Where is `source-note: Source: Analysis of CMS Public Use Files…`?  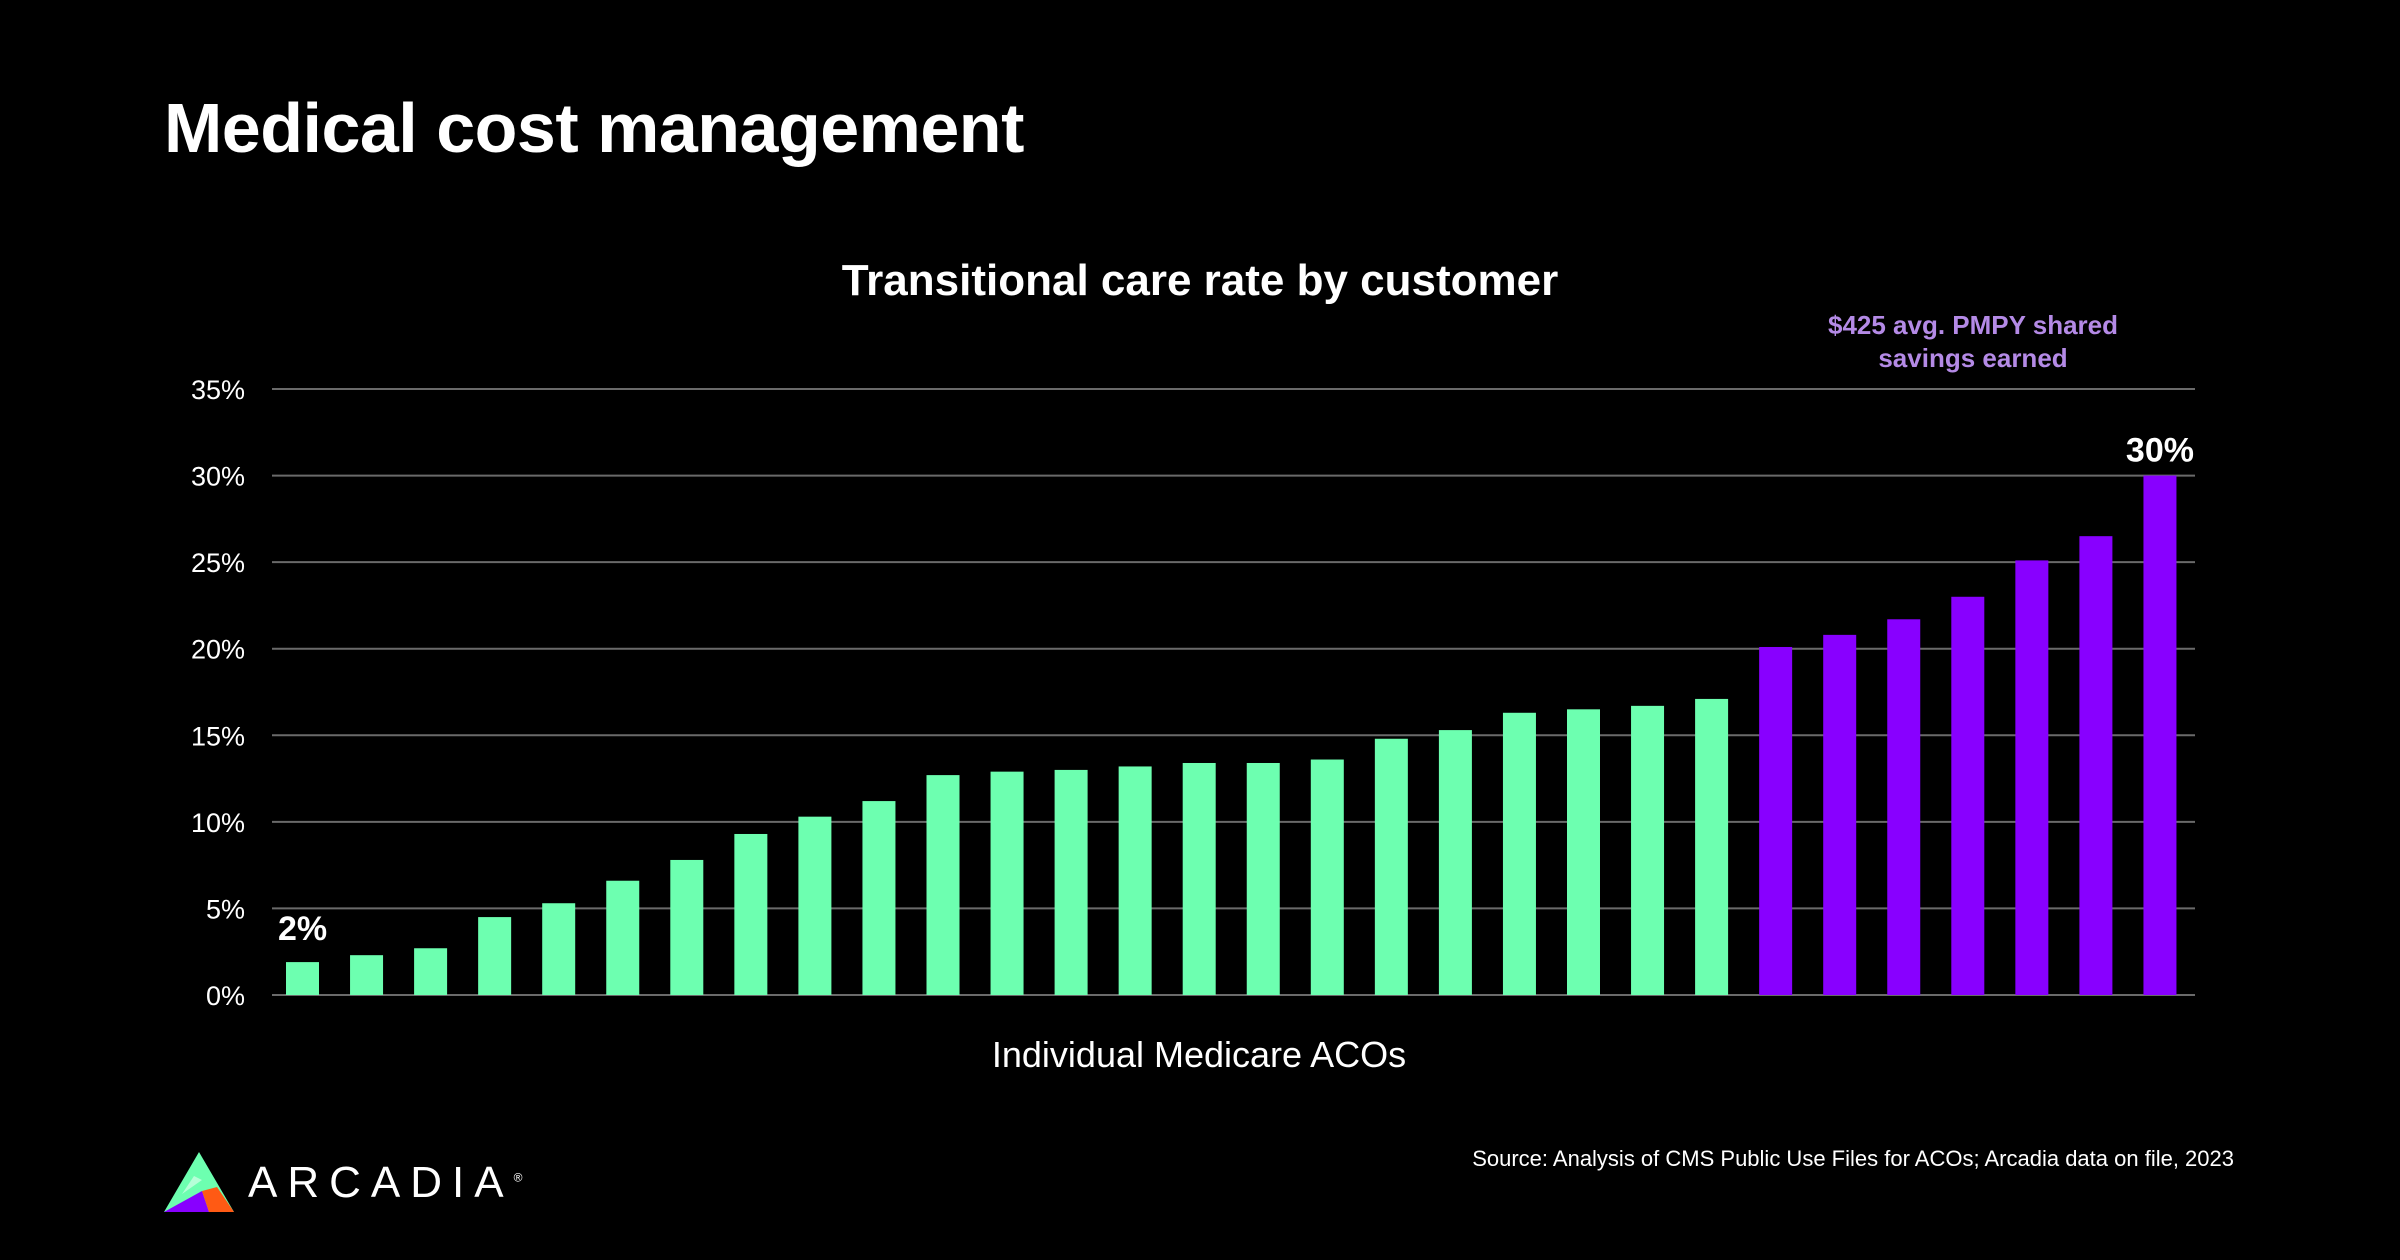
source-note: Source: Analysis of CMS Public Use Files… is located at coordinates (1853, 1158).